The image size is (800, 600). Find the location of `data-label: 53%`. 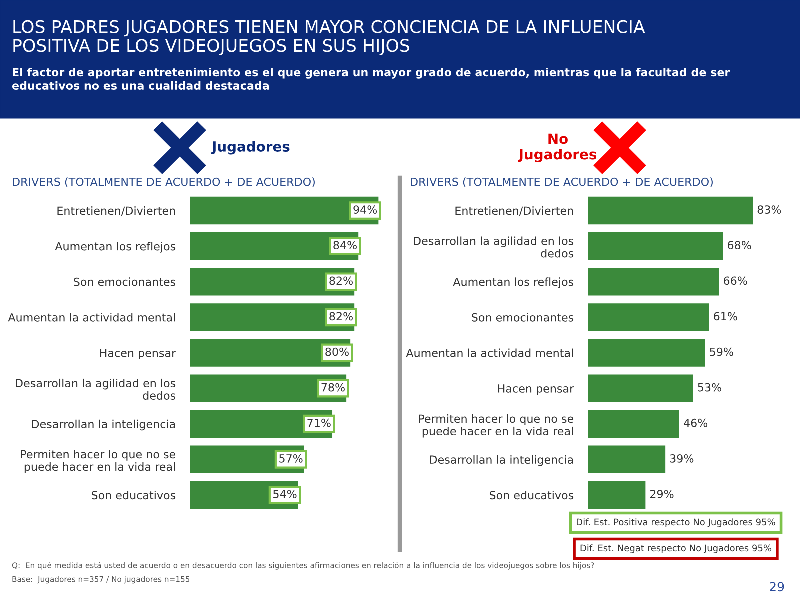

data-label: 53% is located at coordinates (710, 387).